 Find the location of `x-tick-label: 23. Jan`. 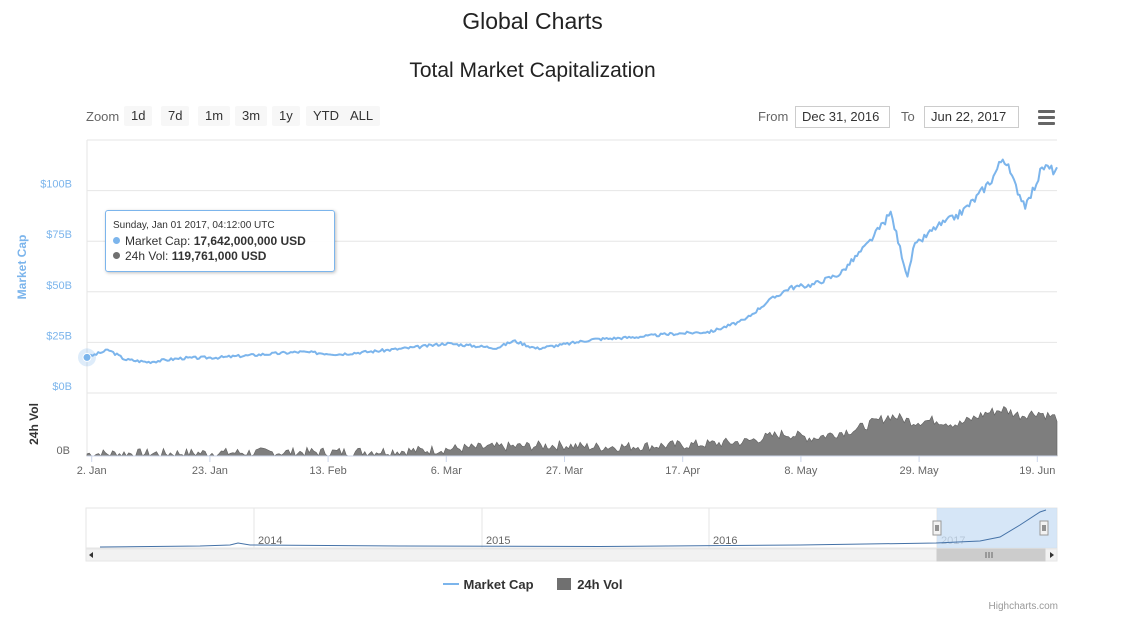

x-tick-label: 23. Jan is located at coordinates (210, 471).